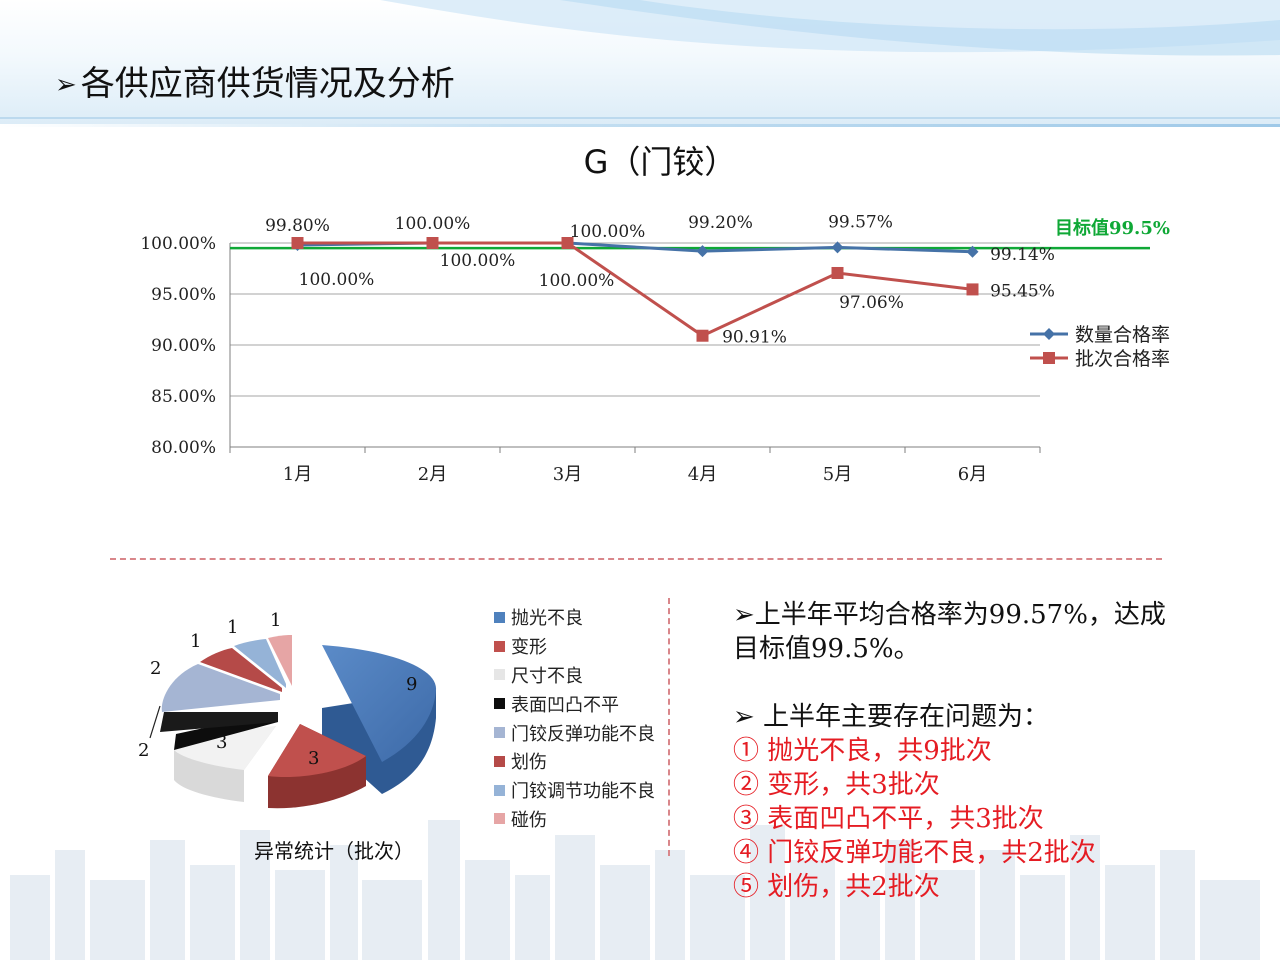  What do you see at coordinates (66, 85) in the screenshot?
I see `title-arrow-icon: ➢` at bounding box center [66, 85].